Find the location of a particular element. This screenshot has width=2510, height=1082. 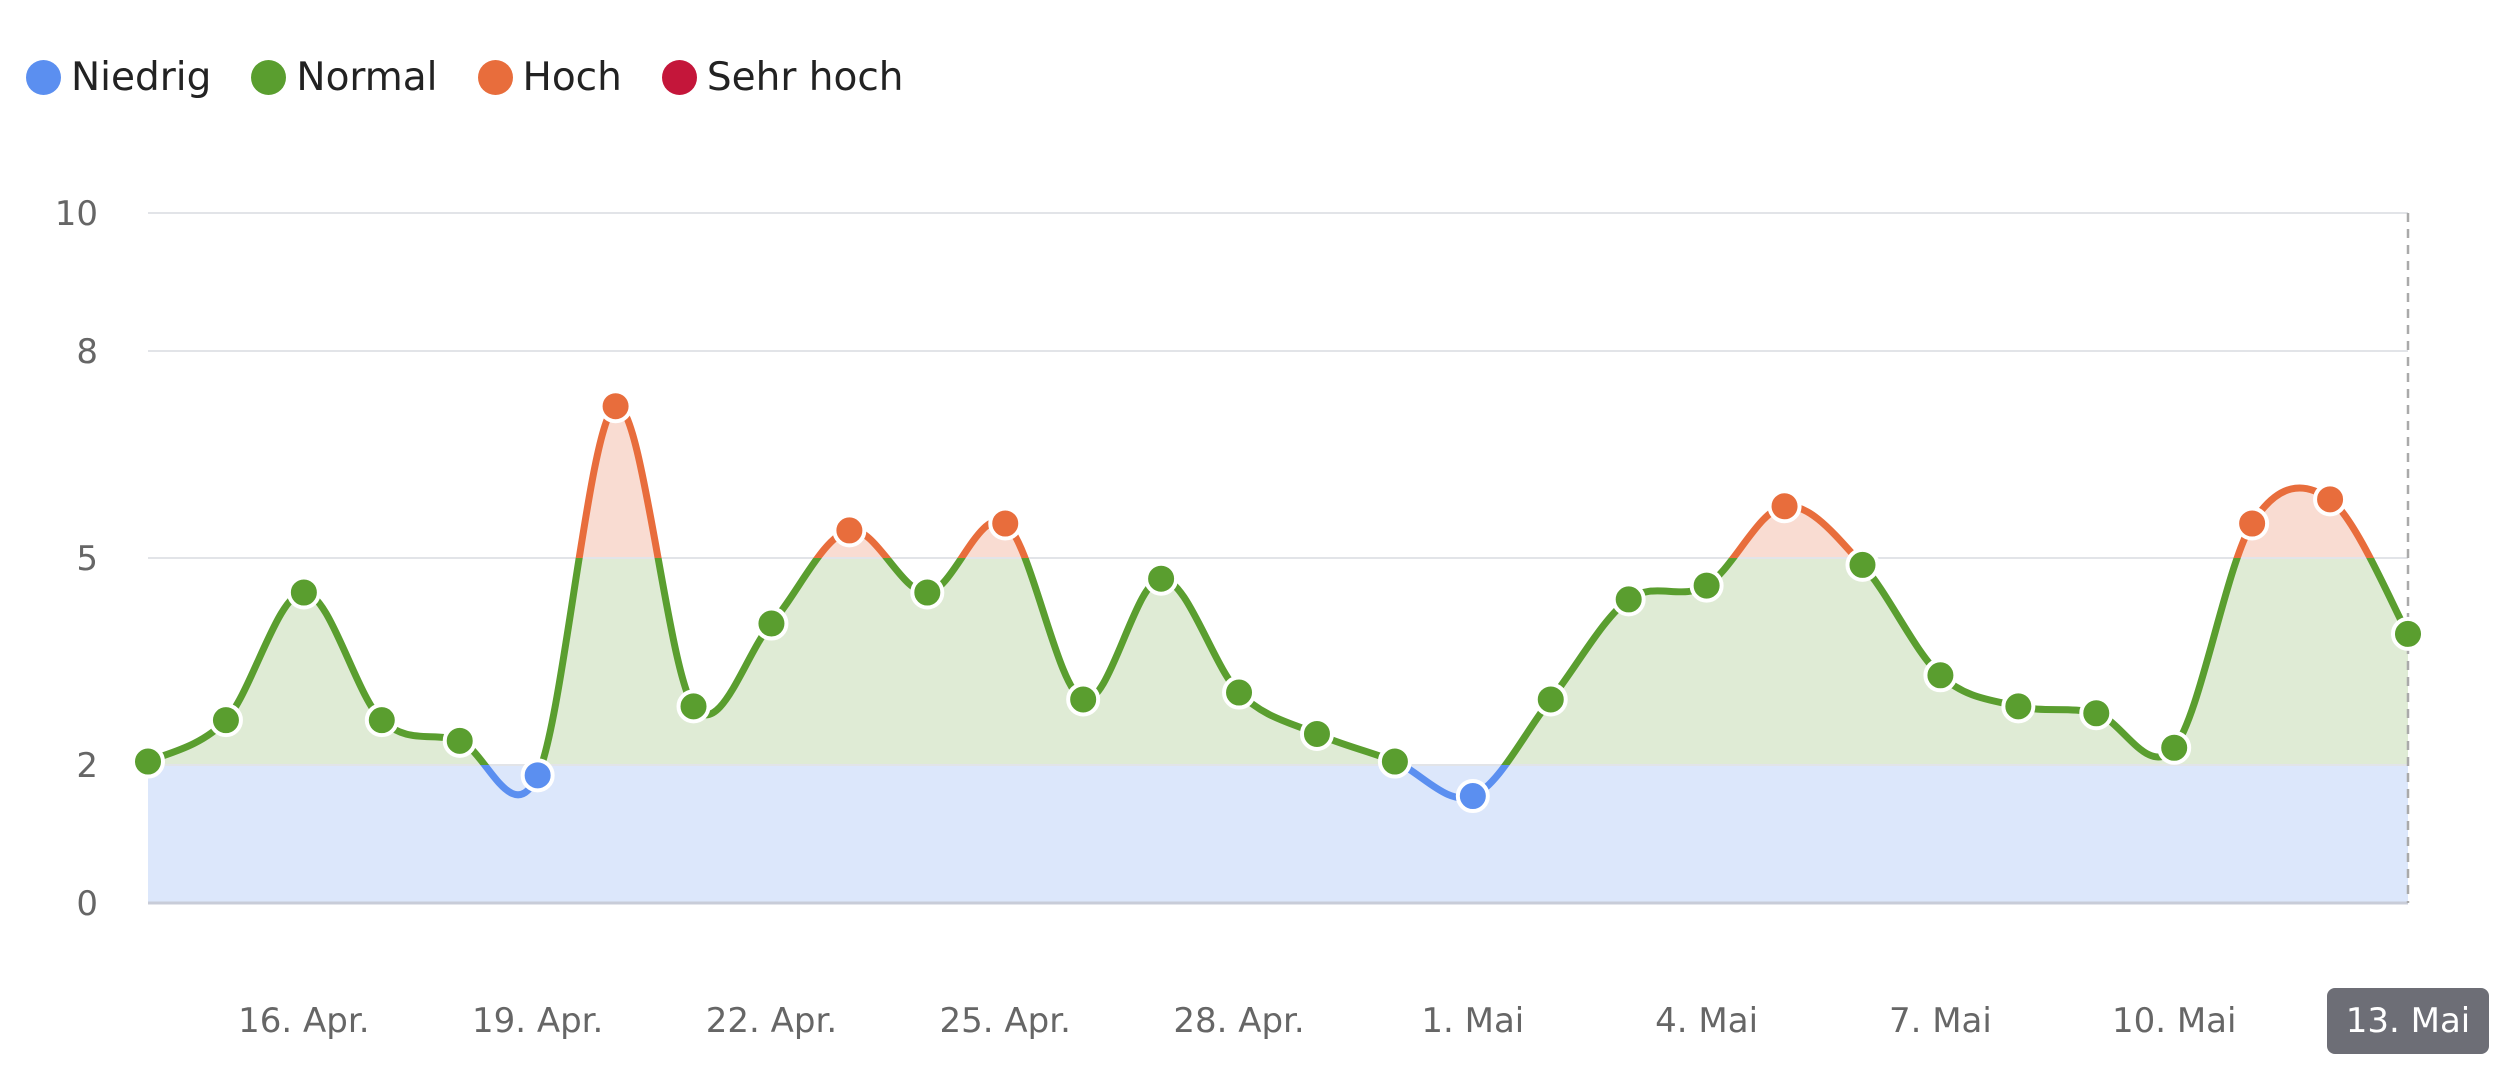

x-tick-label: 13. Mai is located at coordinates (2408, 1021).